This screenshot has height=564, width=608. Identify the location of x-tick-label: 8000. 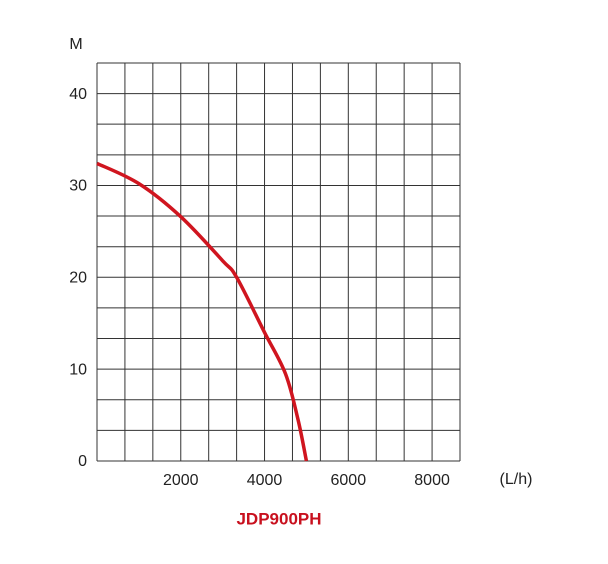
(432, 480).